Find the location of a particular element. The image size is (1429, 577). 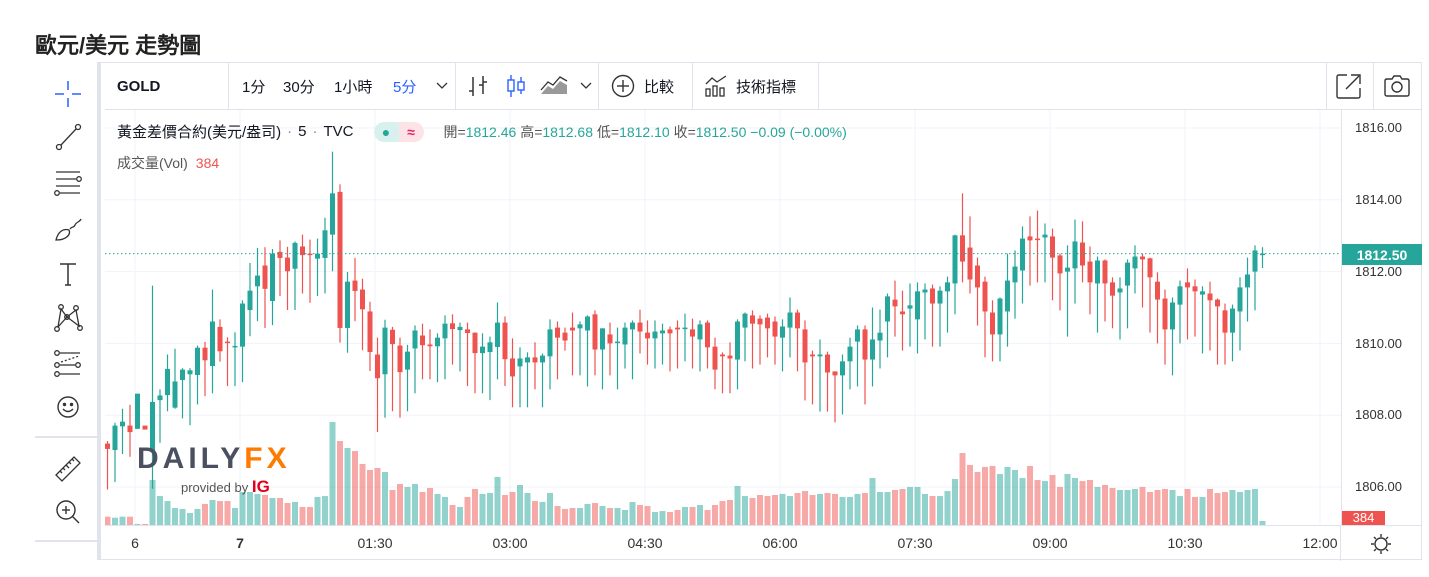

ruler-icon is located at coordinates (68, 468).